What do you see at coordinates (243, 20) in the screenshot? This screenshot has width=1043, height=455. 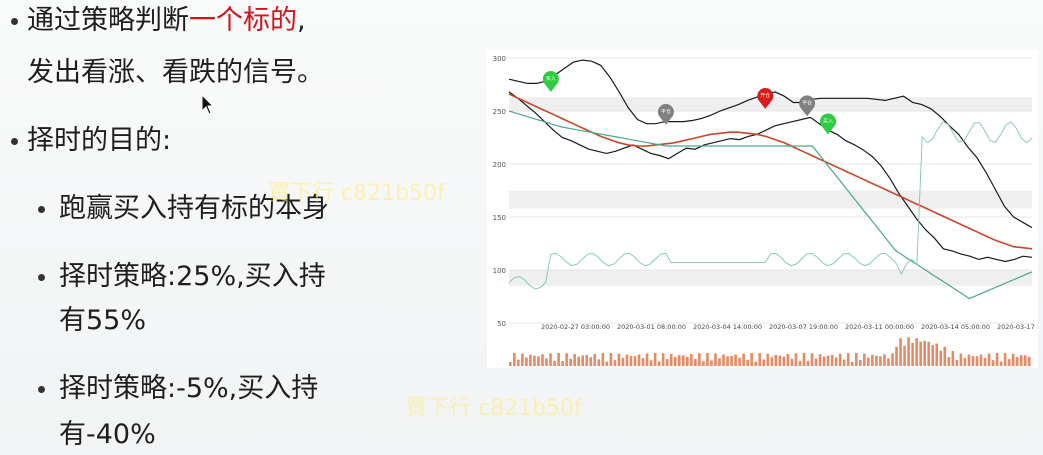 I see `point1-highlight: 一个标的` at bounding box center [243, 20].